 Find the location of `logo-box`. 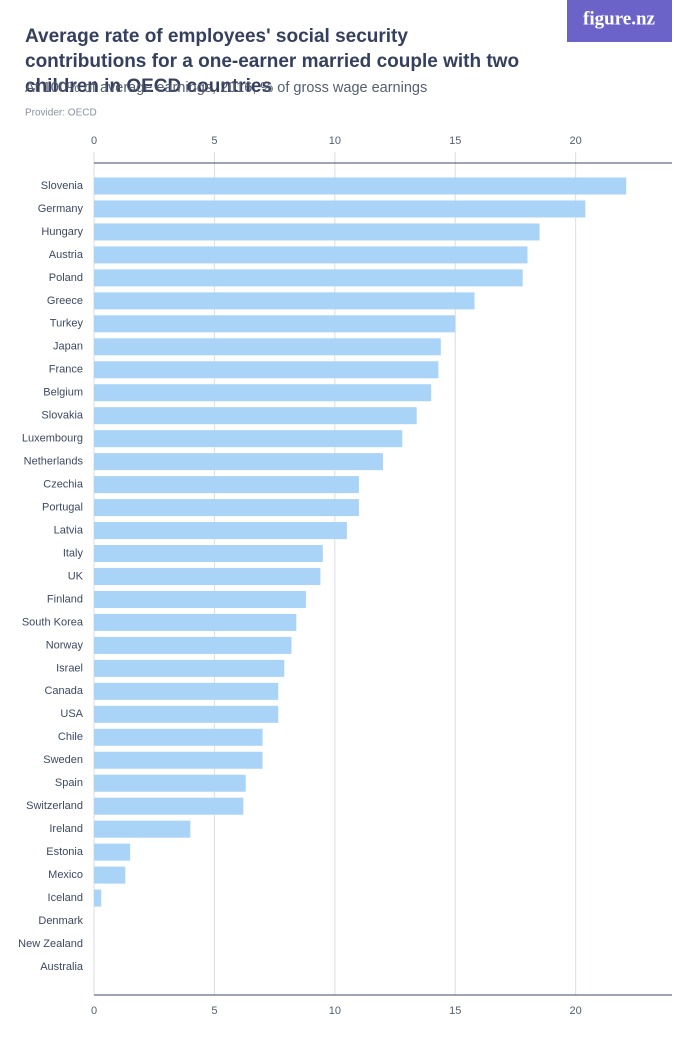

logo-box is located at coordinates (619, 21).